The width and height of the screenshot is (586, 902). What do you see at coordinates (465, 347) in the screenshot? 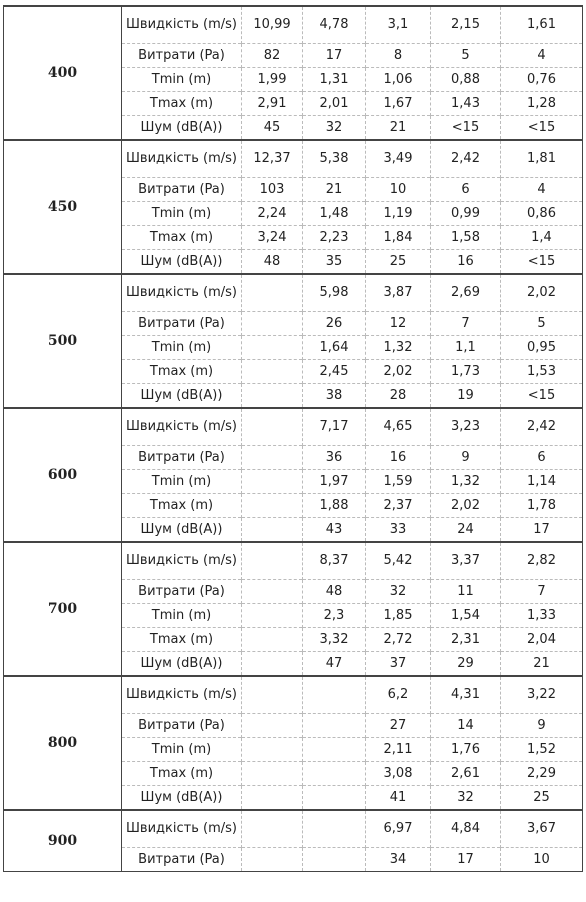
I see `cell: 1,1` at bounding box center [465, 347].